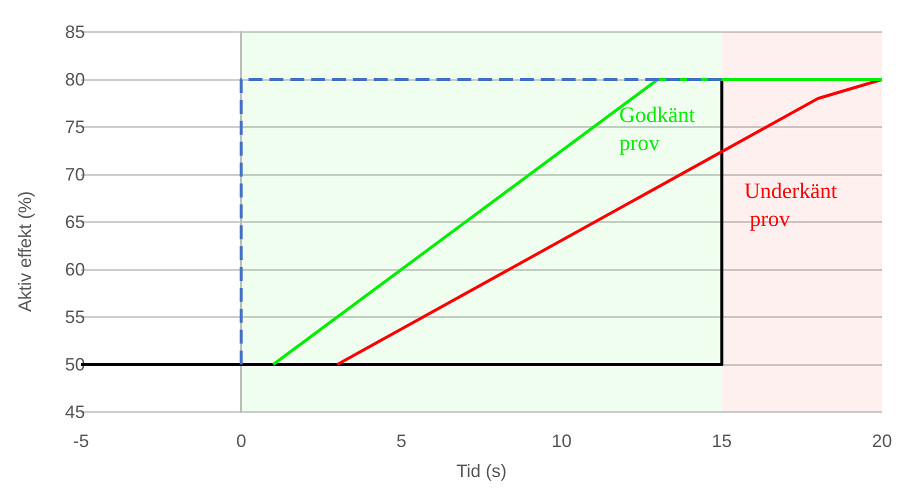 This screenshot has height=503, width=906. Describe the element at coordinates (74, 317) in the screenshot. I see `y-tick-label: 55` at that location.